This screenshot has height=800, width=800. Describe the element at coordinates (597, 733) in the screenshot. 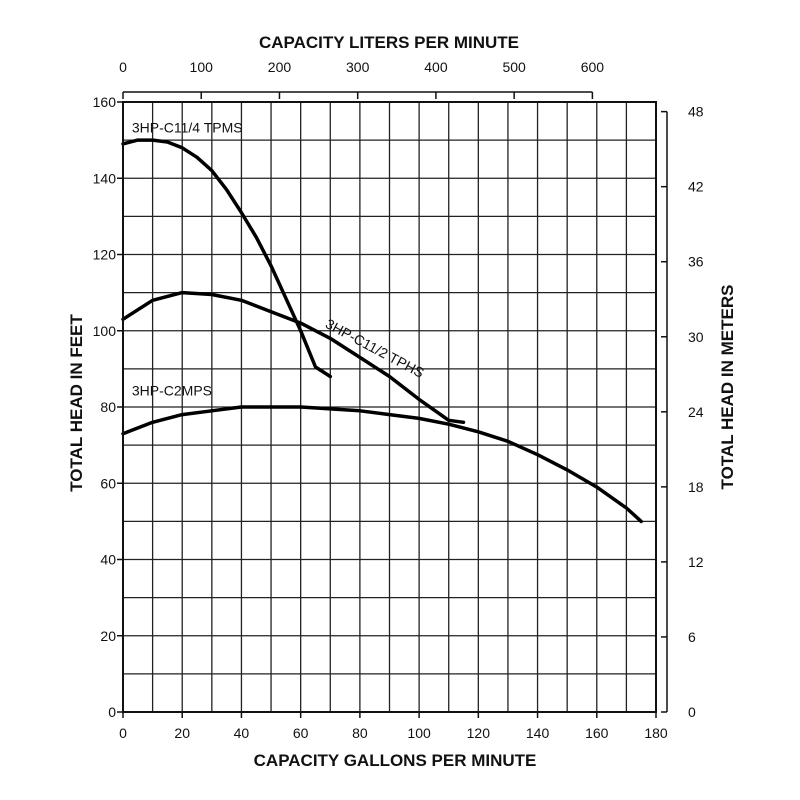

I see `x-tick-label: 160` at that location.